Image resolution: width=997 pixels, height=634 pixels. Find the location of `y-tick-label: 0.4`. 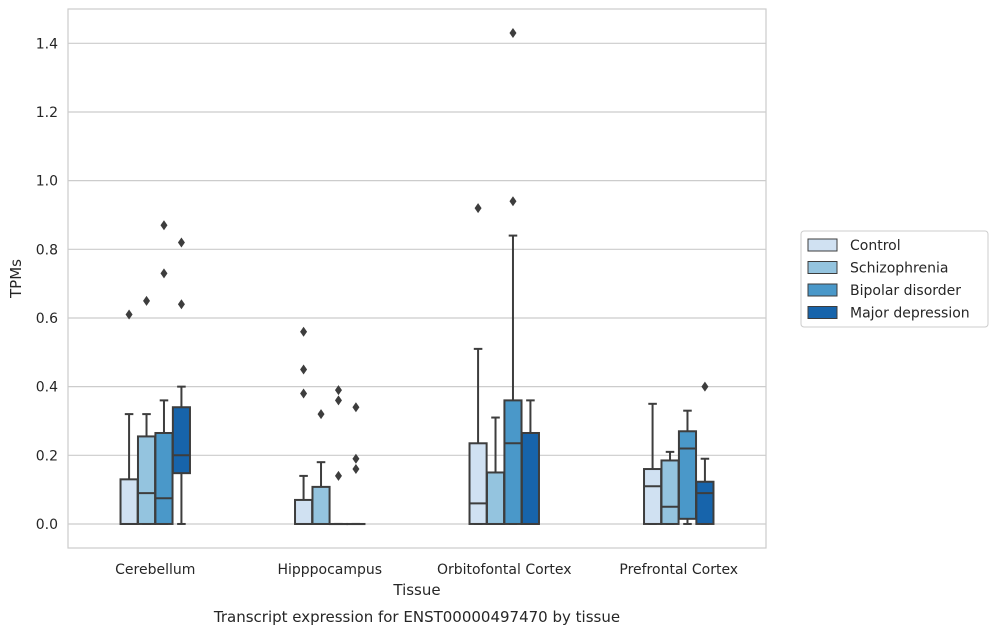

y-tick-label: 0.4 is located at coordinates (47, 388).